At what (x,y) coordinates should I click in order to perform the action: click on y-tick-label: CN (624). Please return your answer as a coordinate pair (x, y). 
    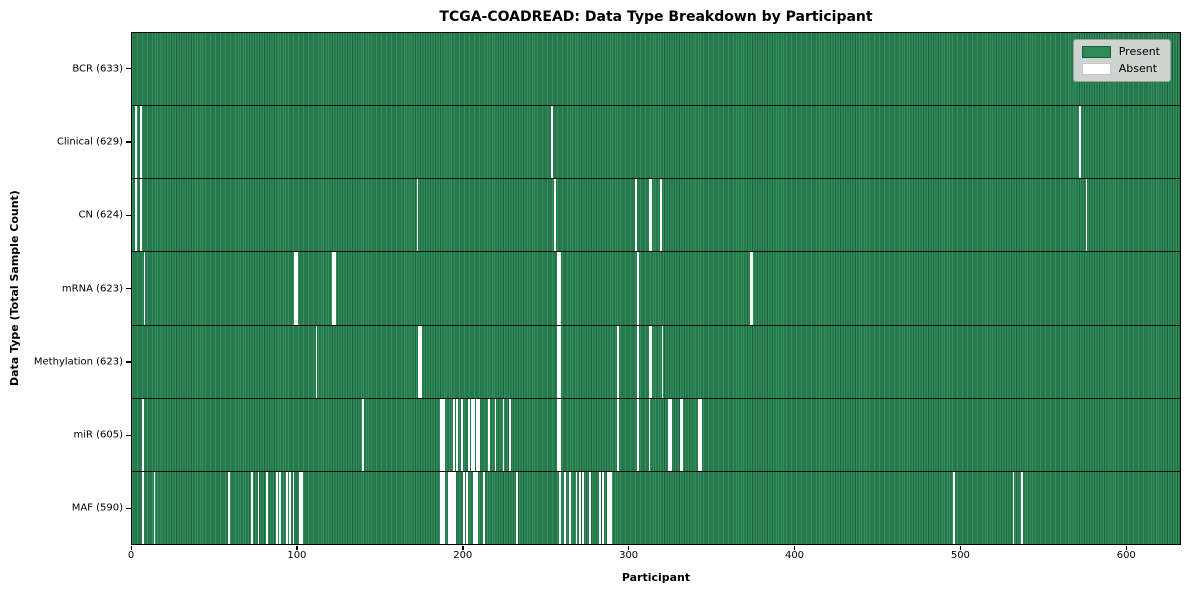
    Looking at the image, I should click on (100, 215).